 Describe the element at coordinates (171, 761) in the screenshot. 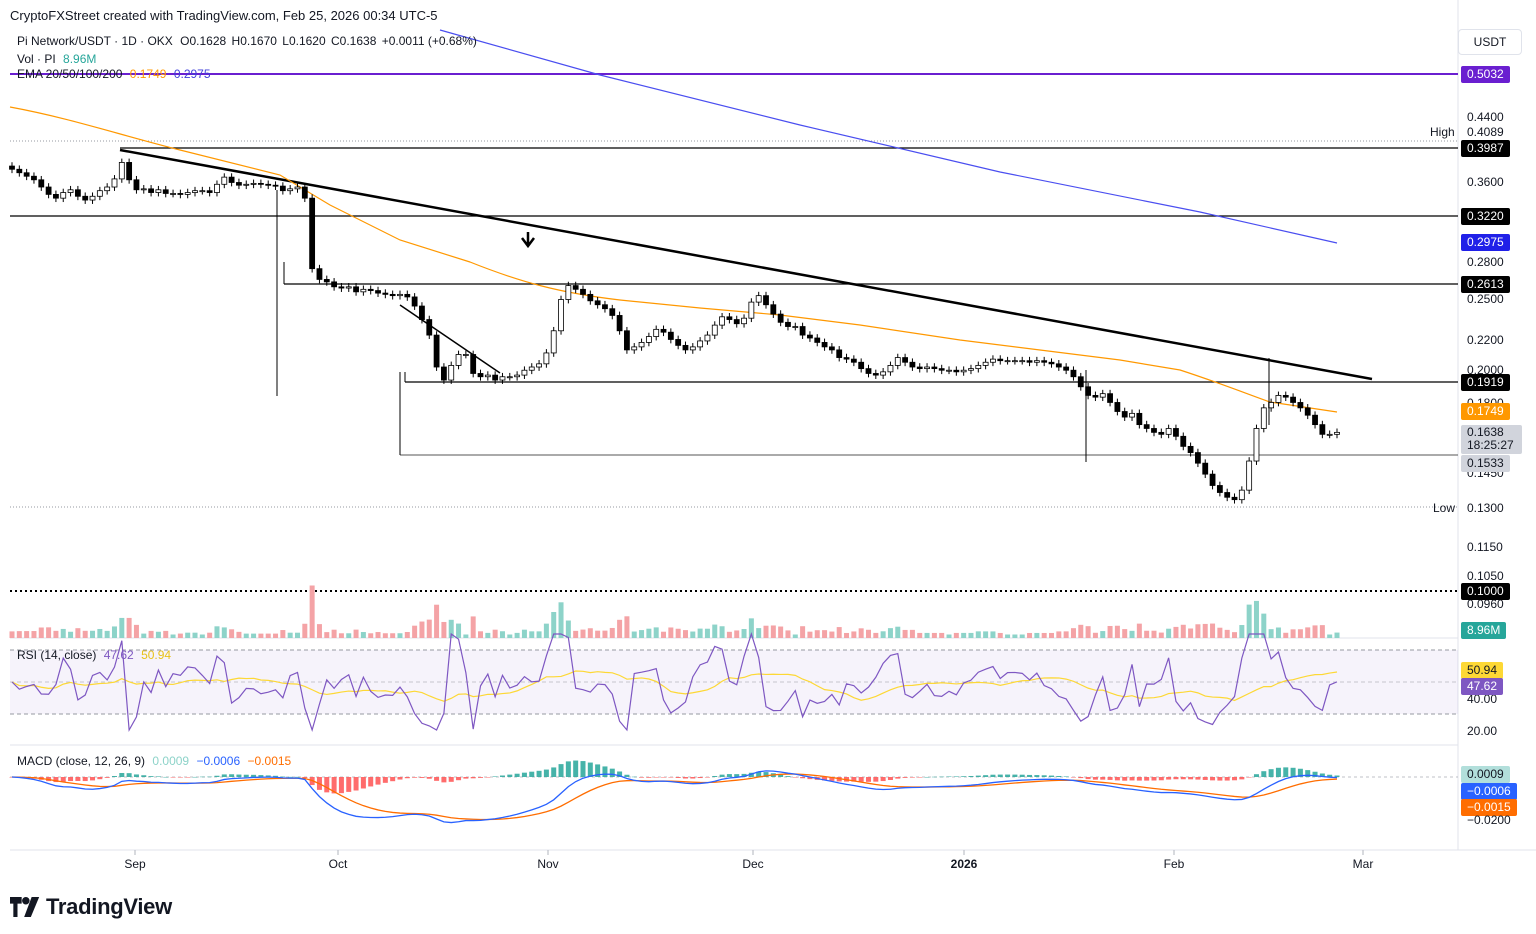

I see `macd-hist-value: 0.0009` at that location.